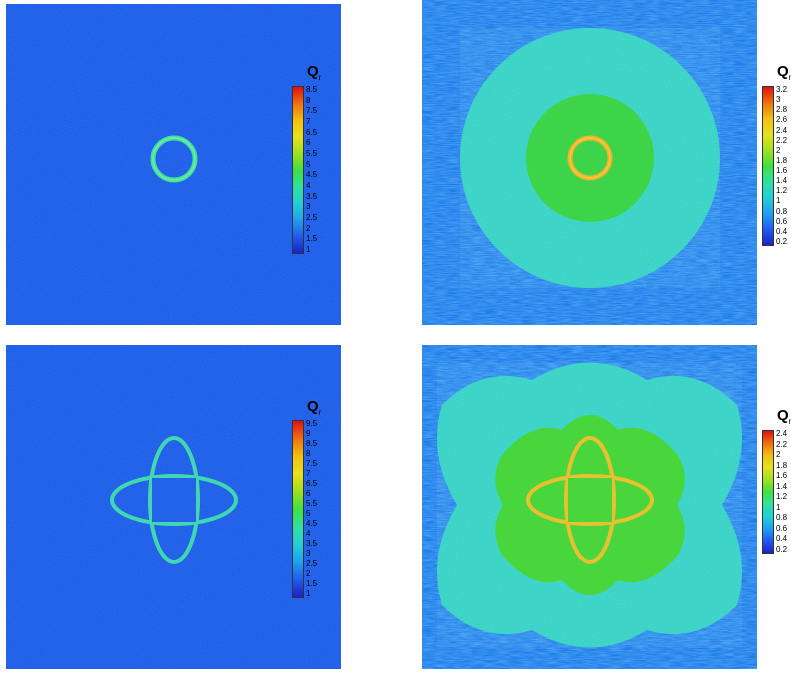 The width and height of the screenshot is (791, 674). I want to click on colorbar-ticks: 9.5 9 8.5 8 7.5 7 6.5 6 5.5 5 4.5 4 3.5 3 2.5 2 1.5 1, so click(321, 509).